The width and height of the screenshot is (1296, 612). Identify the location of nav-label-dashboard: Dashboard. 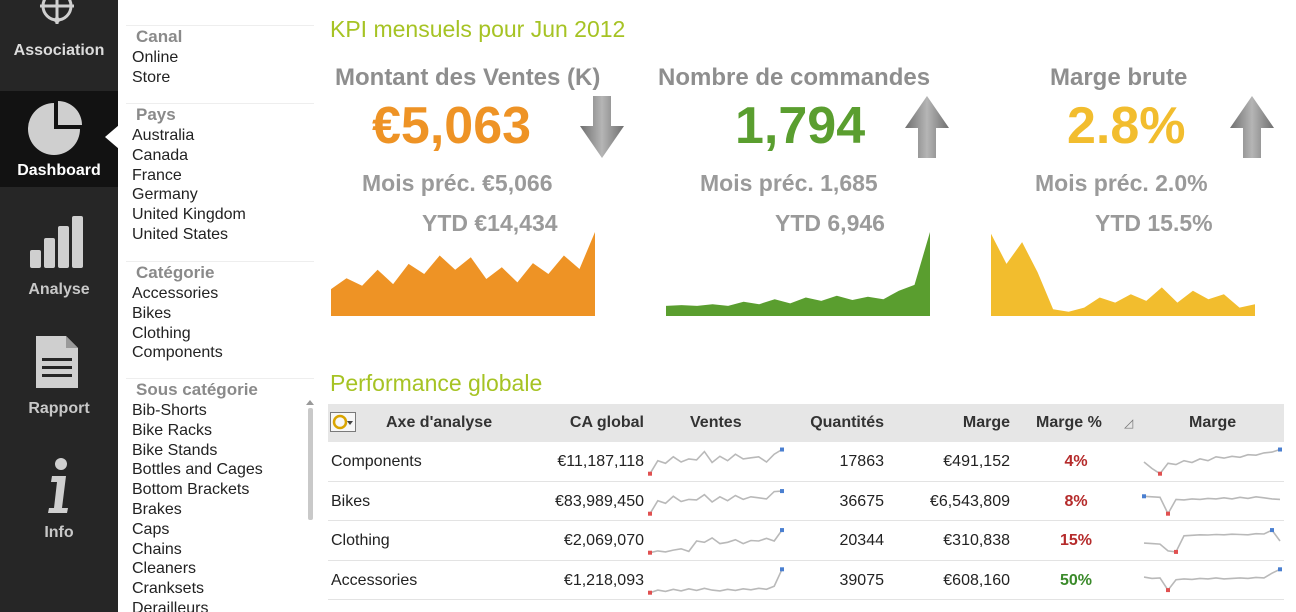
(59, 170).